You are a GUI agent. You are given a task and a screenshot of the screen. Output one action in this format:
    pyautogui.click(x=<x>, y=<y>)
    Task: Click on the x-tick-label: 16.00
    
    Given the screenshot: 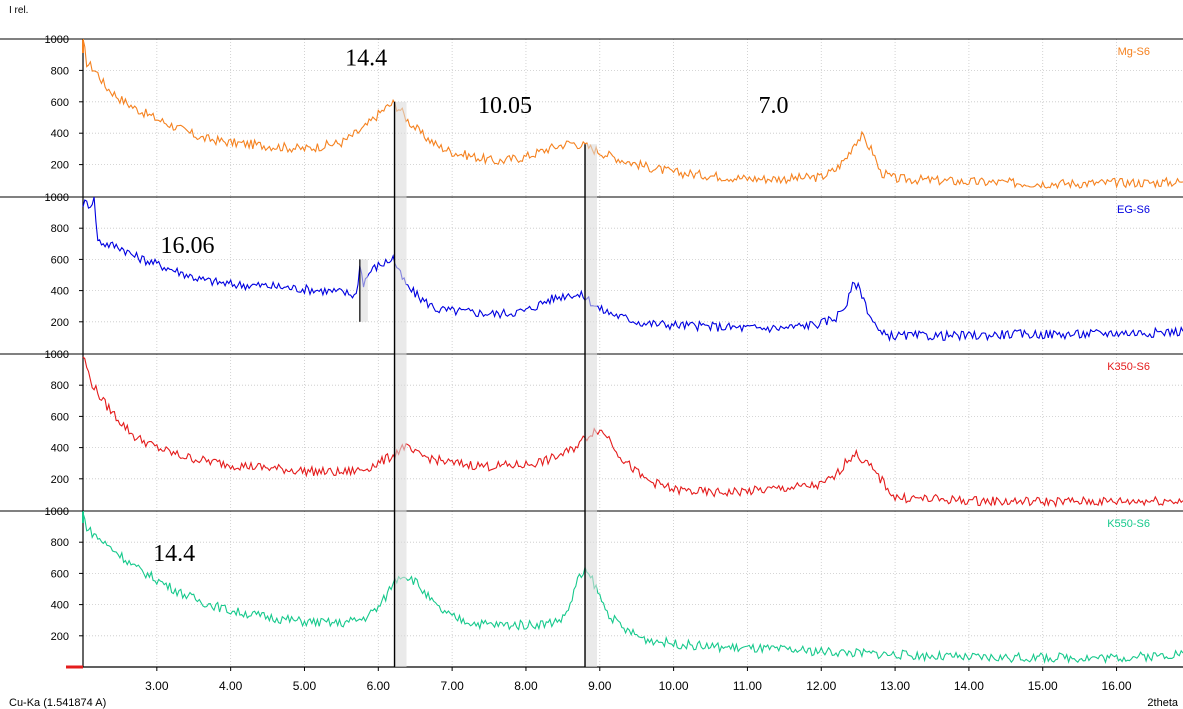 What is the action you would take?
    pyautogui.click(x=1117, y=686)
    